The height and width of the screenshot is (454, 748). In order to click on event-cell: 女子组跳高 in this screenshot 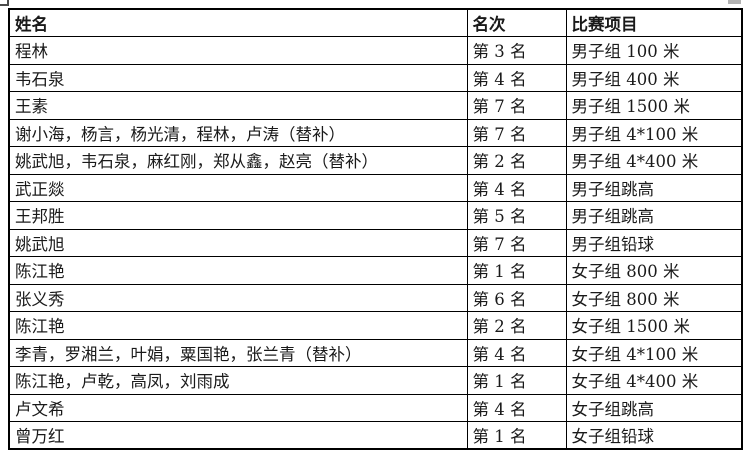, I will do `click(654, 407)`.